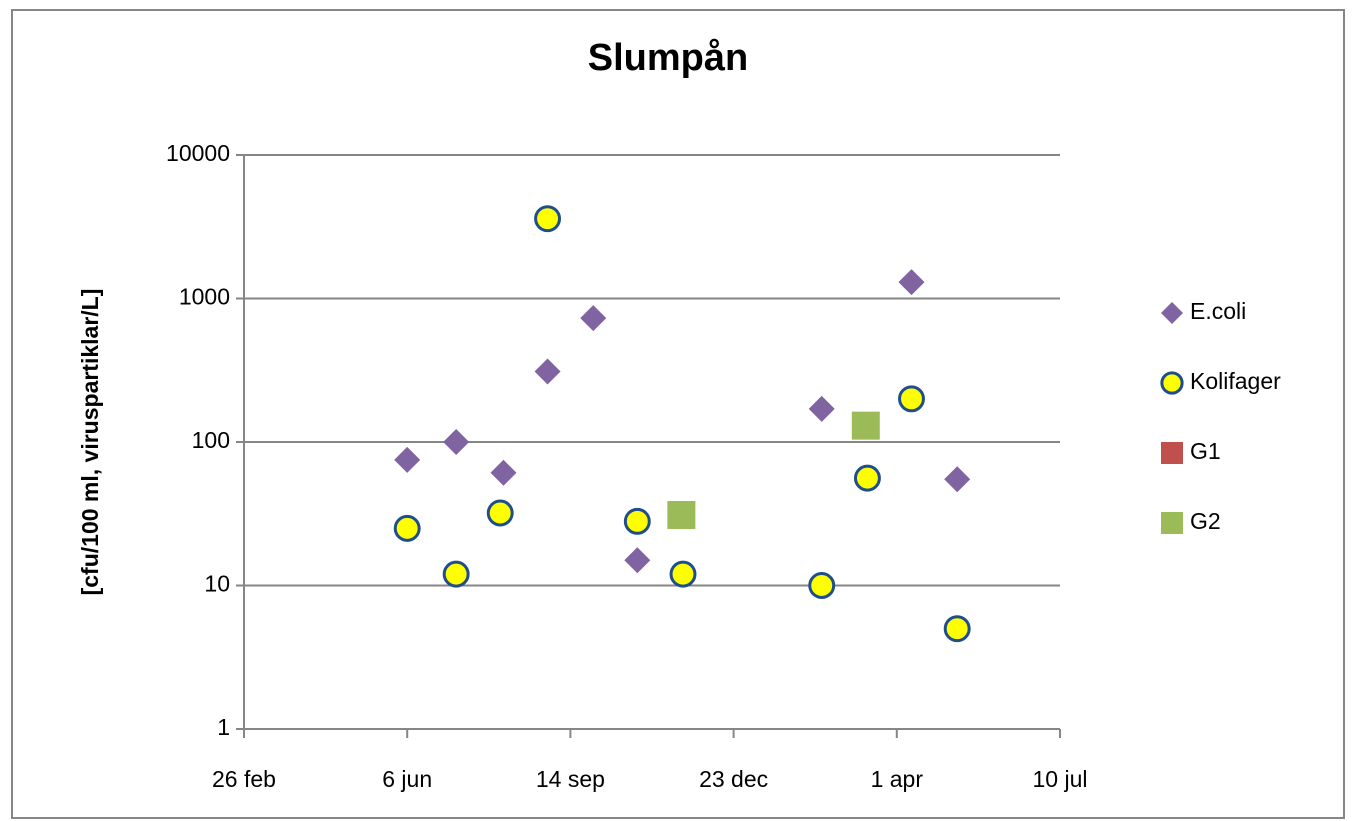 This screenshot has width=1354, height=821. I want to click on legend-label: G1, so click(1205, 451).